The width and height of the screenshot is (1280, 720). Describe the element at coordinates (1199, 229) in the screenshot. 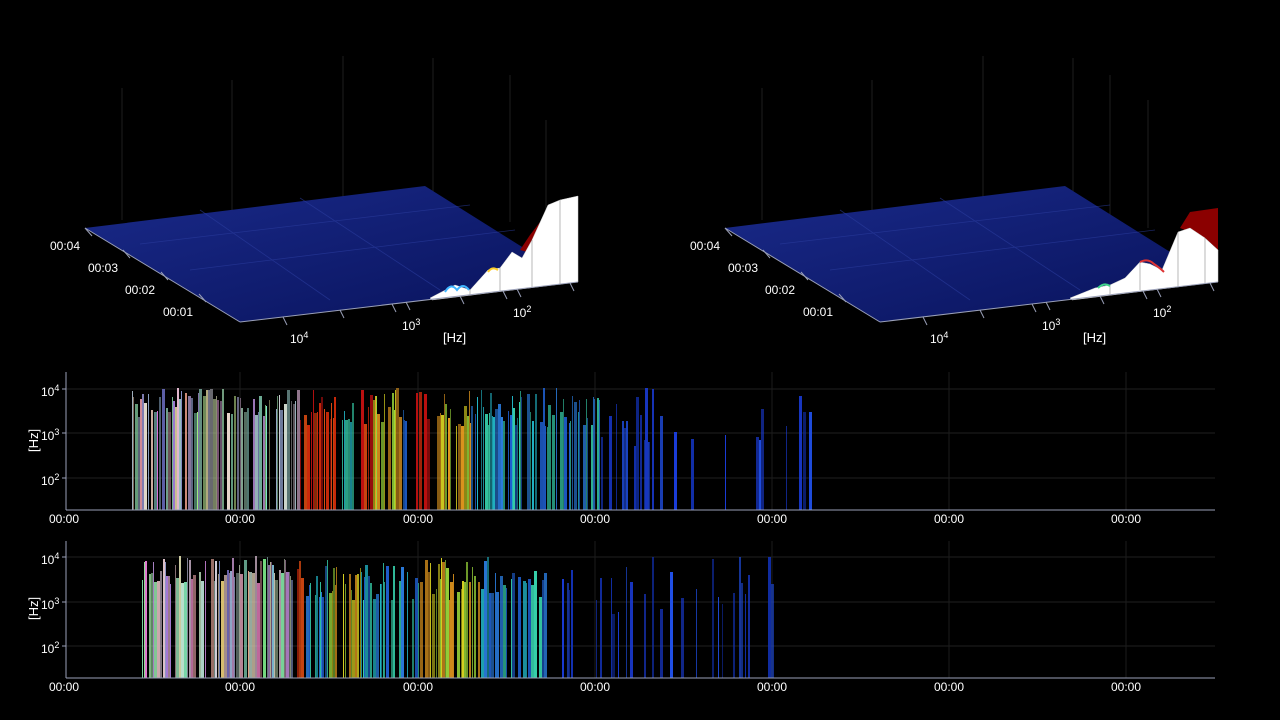

I see `peak-red` at that location.